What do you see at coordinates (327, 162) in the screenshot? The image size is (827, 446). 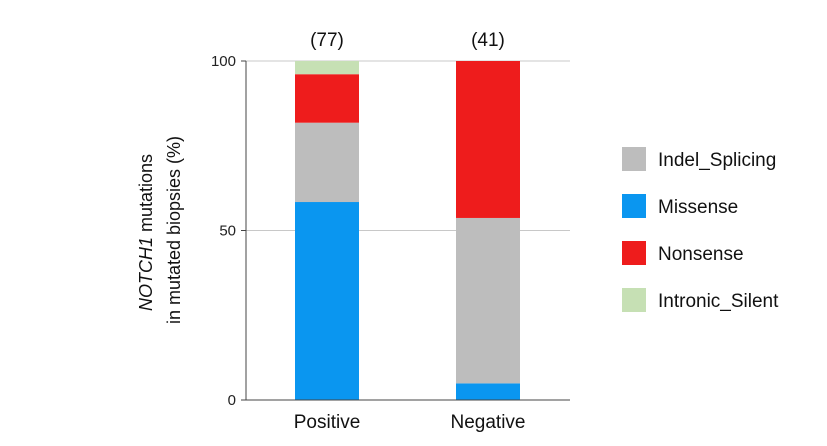 I see `bar-segment-positive-indel-splicing` at bounding box center [327, 162].